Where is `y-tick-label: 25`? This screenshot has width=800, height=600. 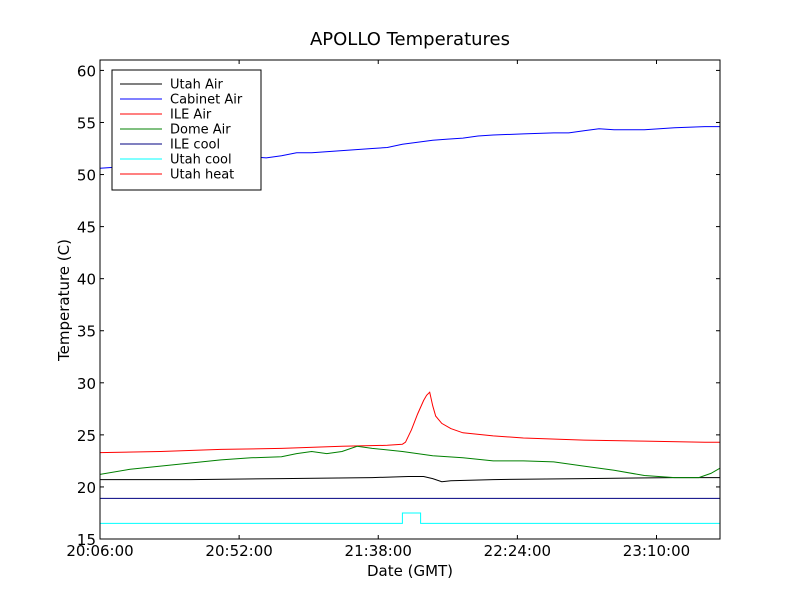 y-tick-label: 25 is located at coordinates (86, 436).